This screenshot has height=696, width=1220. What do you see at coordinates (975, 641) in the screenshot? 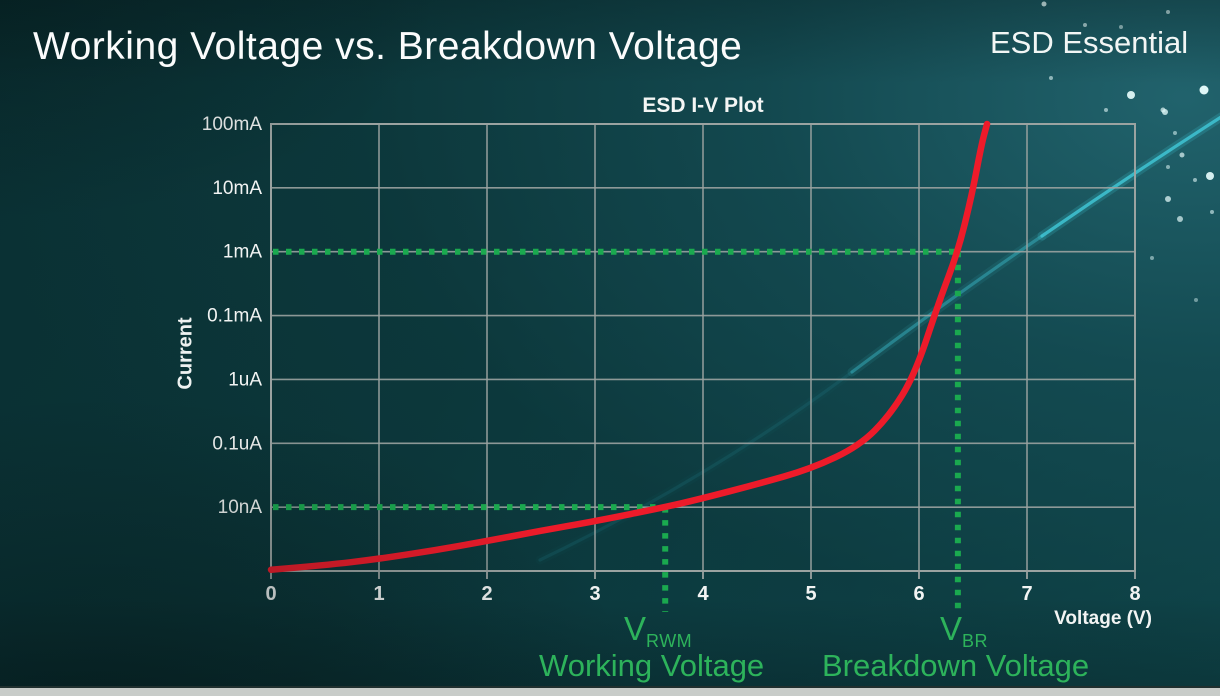
I see `vbr-subscript: BR` at bounding box center [975, 641].